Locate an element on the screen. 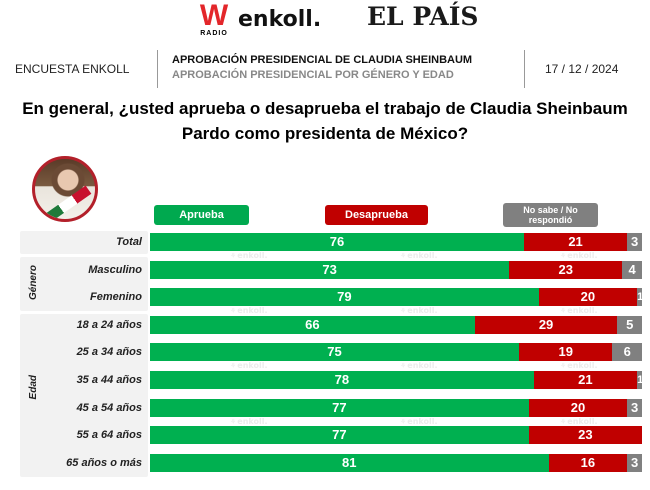 This screenshot has height=490, width=650. segment-no-sabe: 4 is located at coordinates (632, 270).